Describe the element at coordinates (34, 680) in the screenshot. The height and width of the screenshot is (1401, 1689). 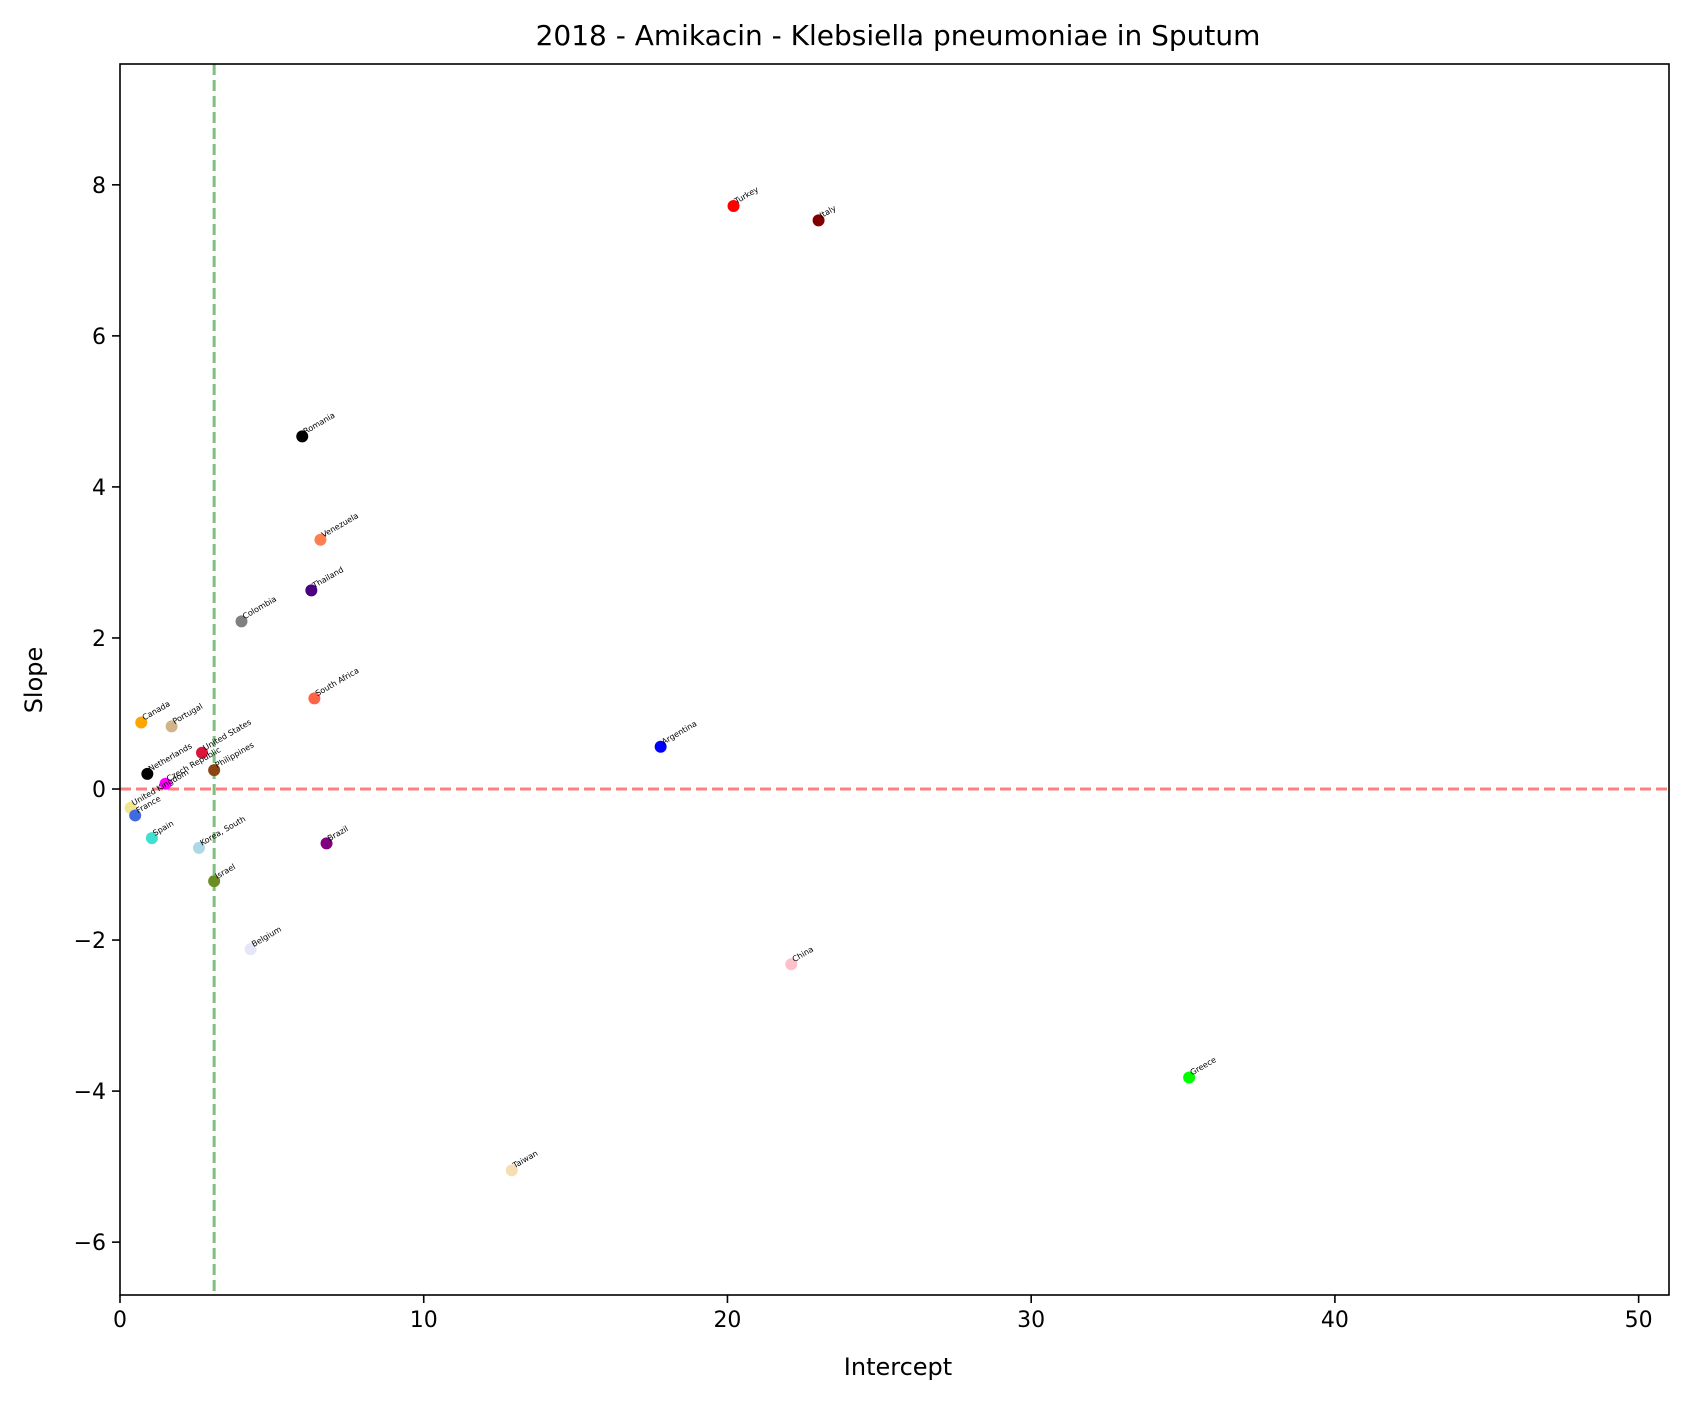
I see `y-axis-title: Slope` at that location.